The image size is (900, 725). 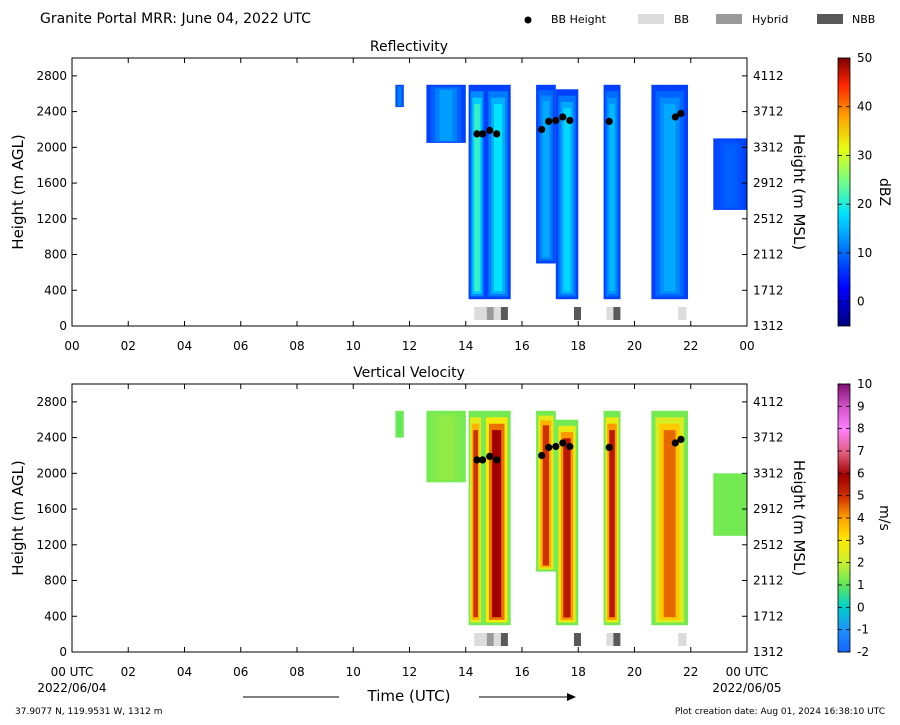 I want to click on x-tick-label: 10, so click(x=353, y=672).